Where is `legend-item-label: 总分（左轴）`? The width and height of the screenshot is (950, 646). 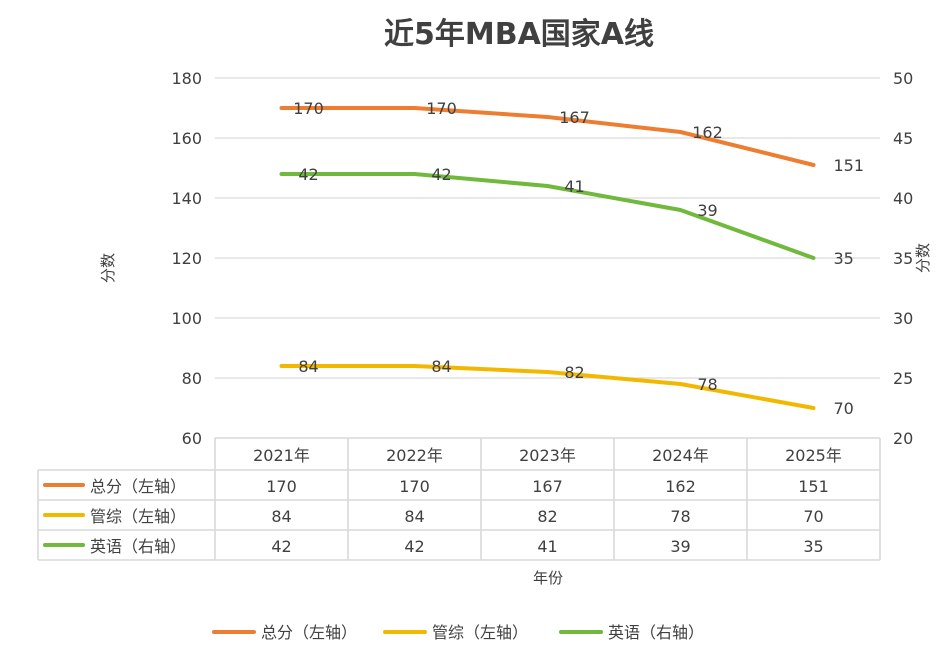
legend-item-label: 总分（左轴） is located at coordinates (309, 632).